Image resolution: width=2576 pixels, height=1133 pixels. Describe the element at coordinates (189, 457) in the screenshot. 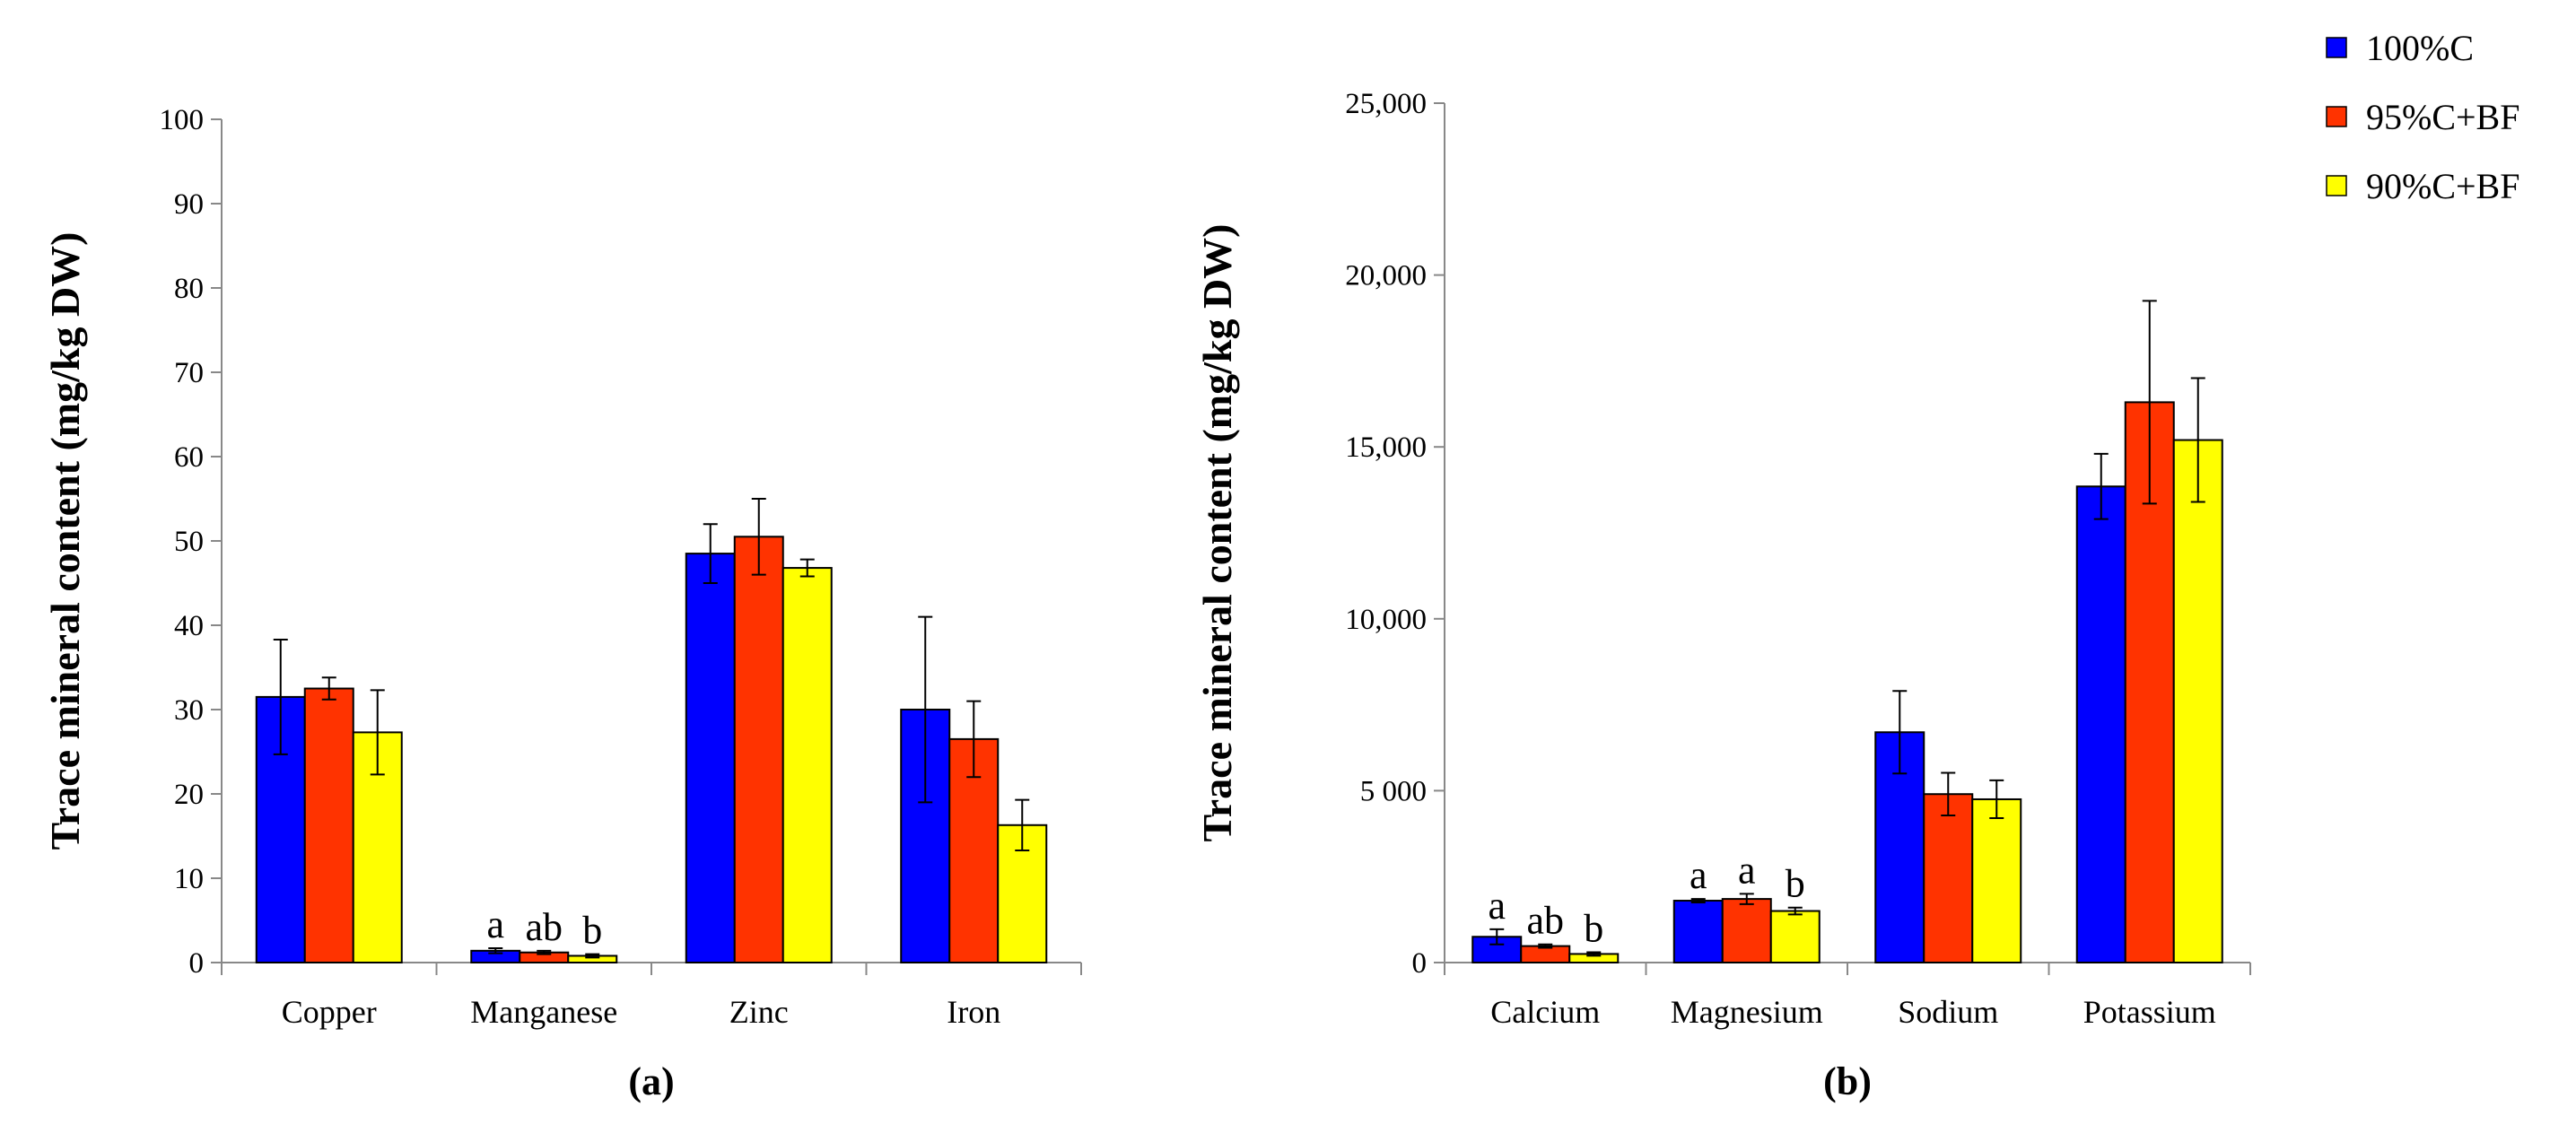

I see `y-tick-label: 60` at that location.